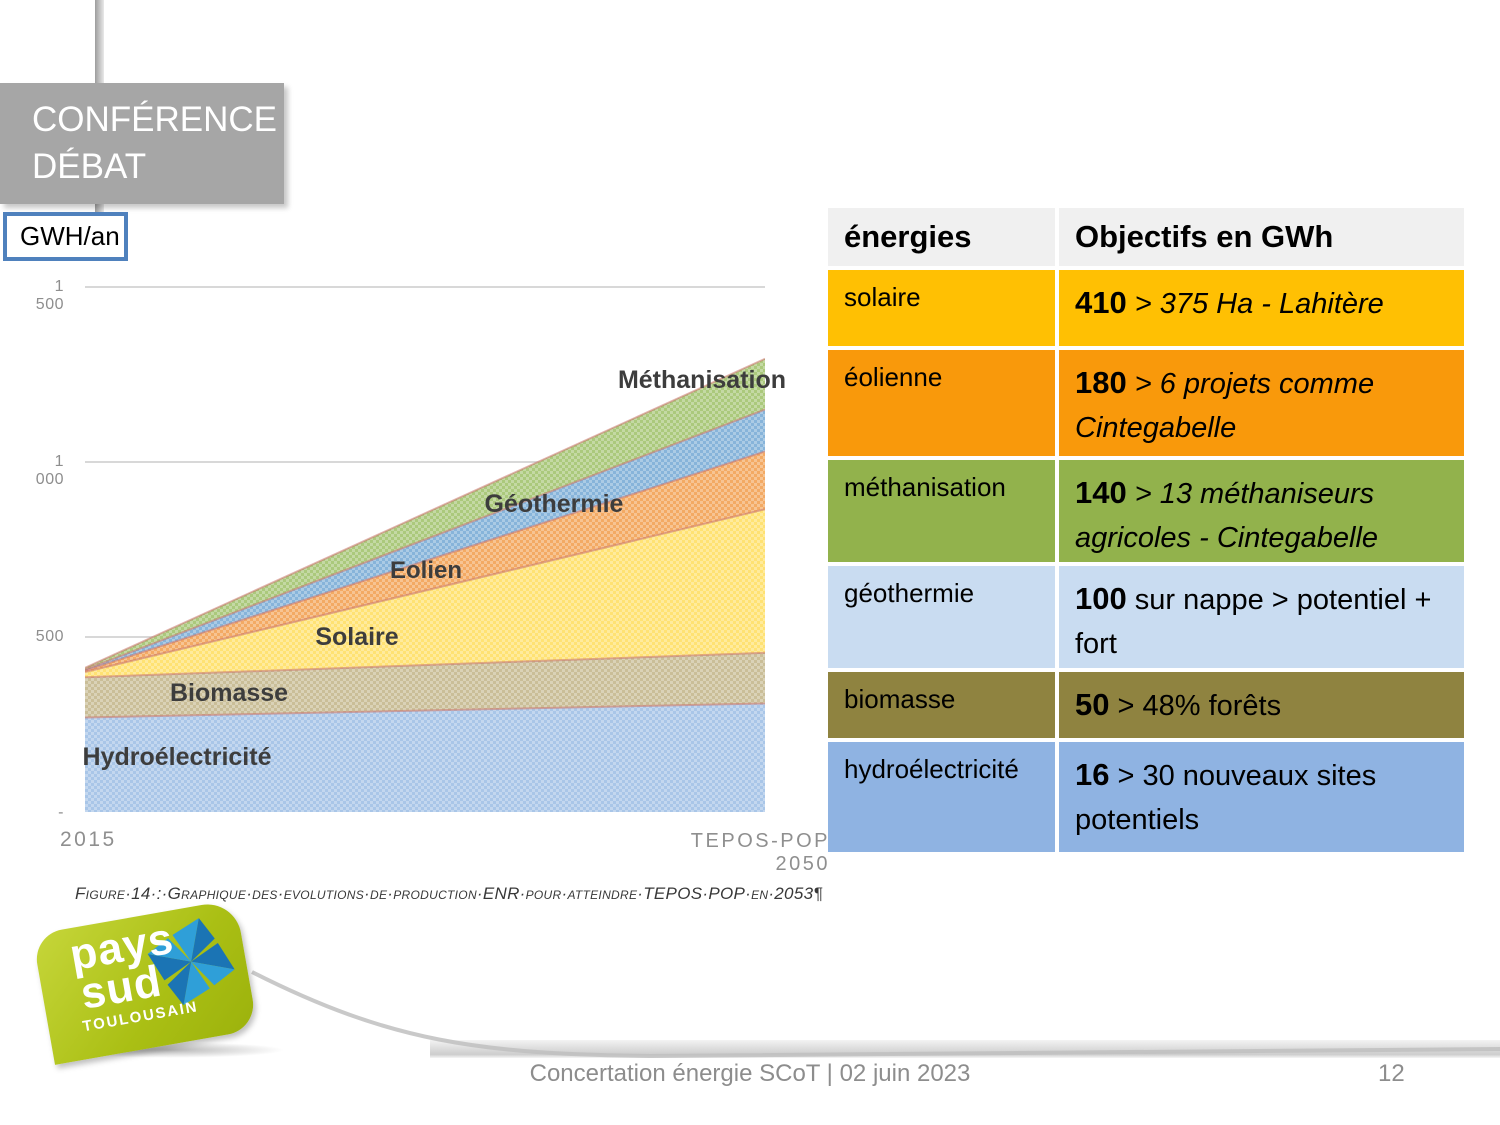 The width and height of the screenshot is (1500, 1125). What do you see at coordinates (70, 236) in the screenshot?
I see `unit-label: GWH/an` at bounding box center [70, 236].